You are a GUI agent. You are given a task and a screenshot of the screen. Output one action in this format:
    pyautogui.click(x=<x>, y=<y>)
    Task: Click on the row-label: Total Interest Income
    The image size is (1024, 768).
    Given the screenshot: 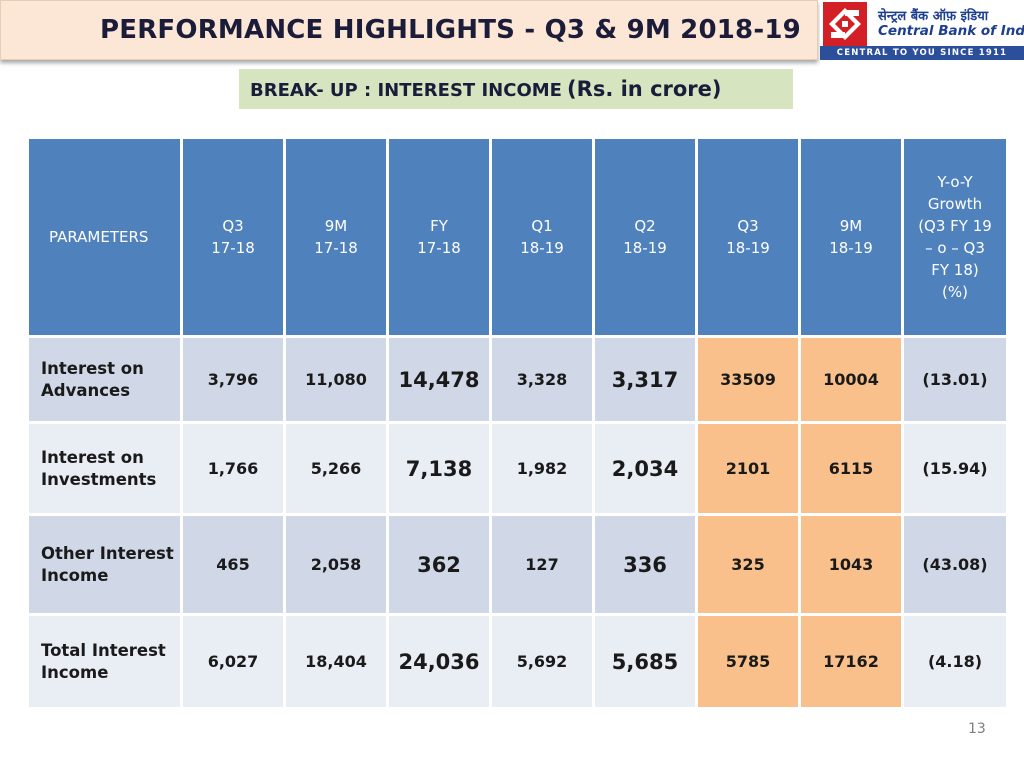 What is the action you would take?
    pyautogui.click(x=104, y=661)
    